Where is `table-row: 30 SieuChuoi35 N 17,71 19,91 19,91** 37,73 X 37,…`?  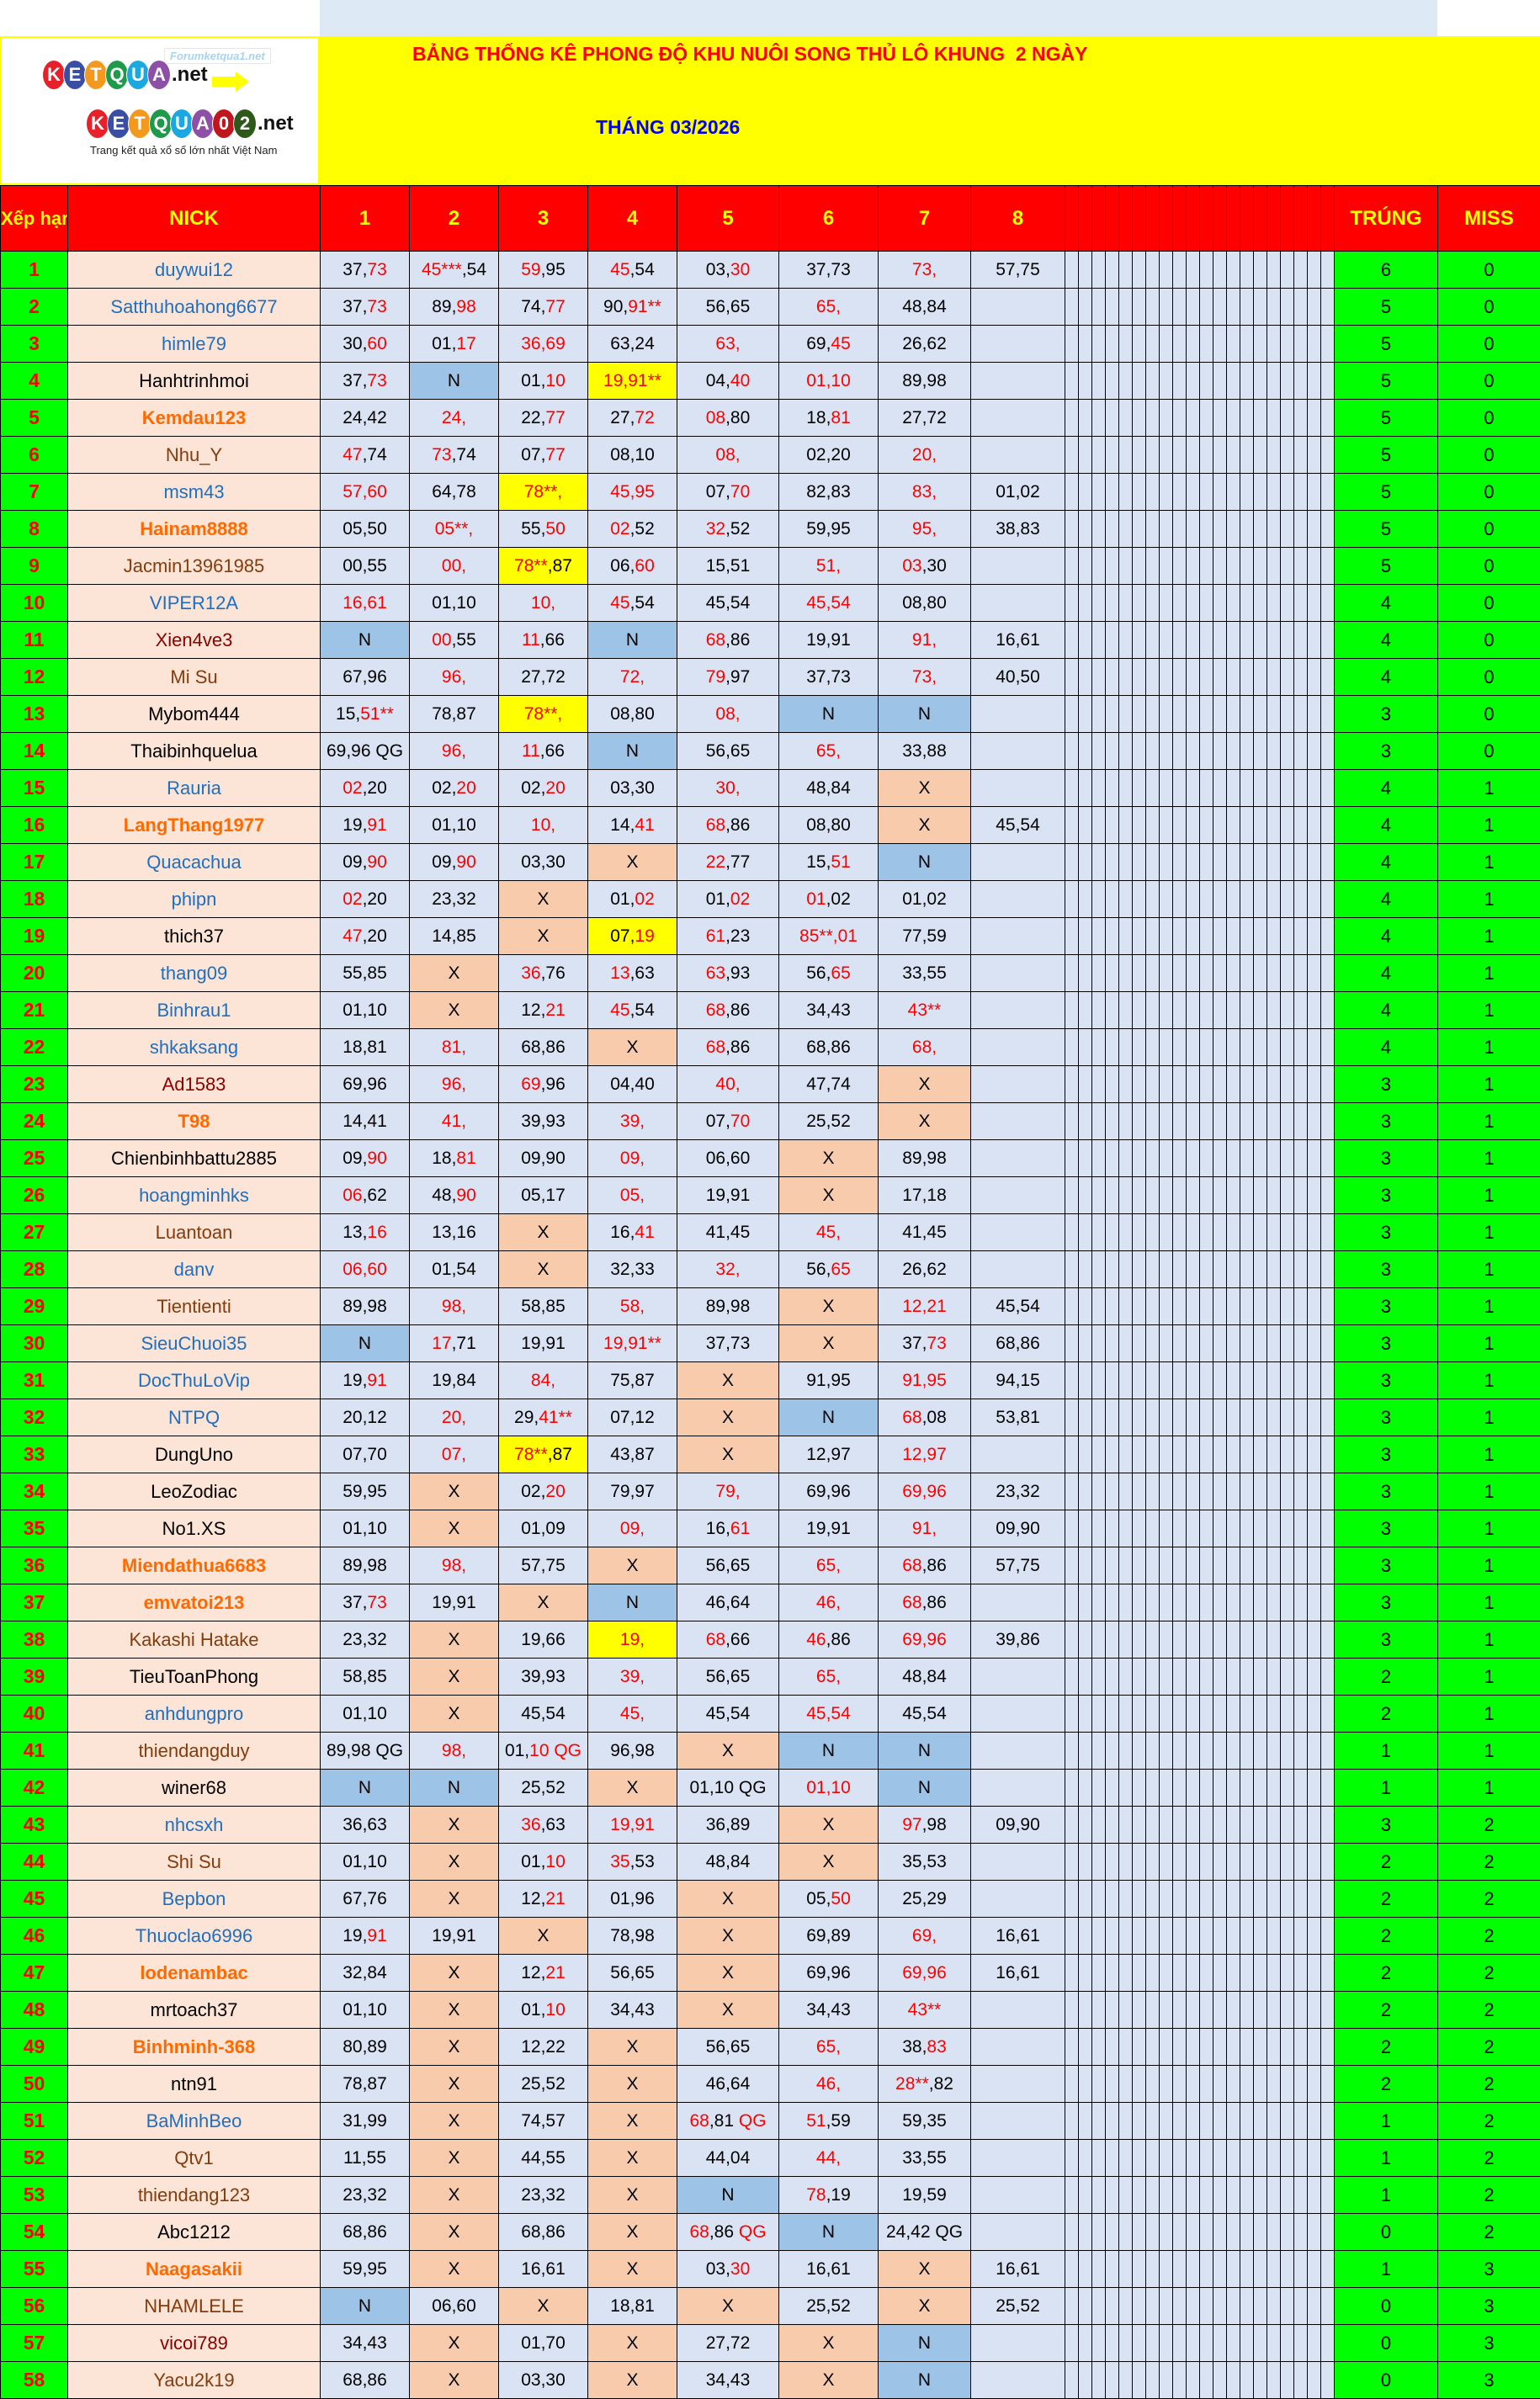 table-row: 30 SieuChuoi35 N 17,71 19,91 19,91** 37,73 X 37,… is located at coordinates (770, 1343).